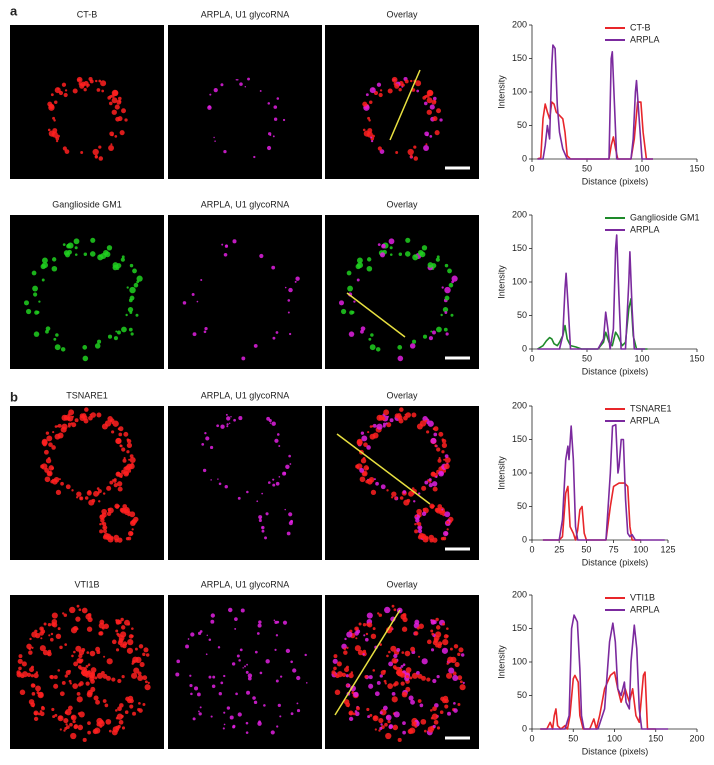 Image resolution: width=714 pixels, height=765 pixels. What do you see at coordinates (402, 395) in the screenshot?
I see `image-title: Overlay` at bounding box center [402, 395].